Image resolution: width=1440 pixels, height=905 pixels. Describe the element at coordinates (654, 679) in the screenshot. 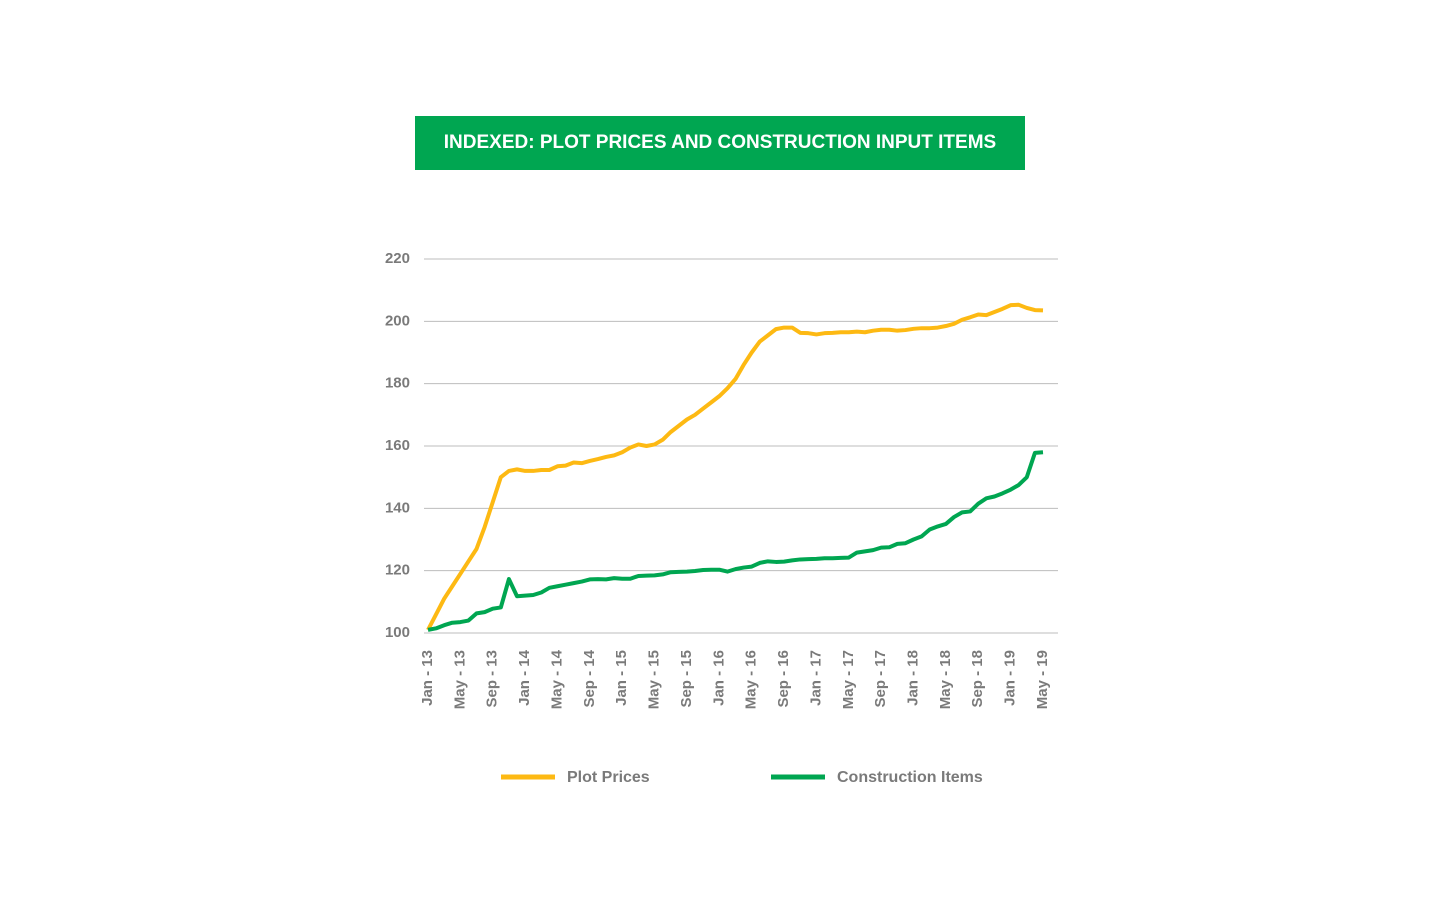

I see `x-tick-label: May - 15` at that location.